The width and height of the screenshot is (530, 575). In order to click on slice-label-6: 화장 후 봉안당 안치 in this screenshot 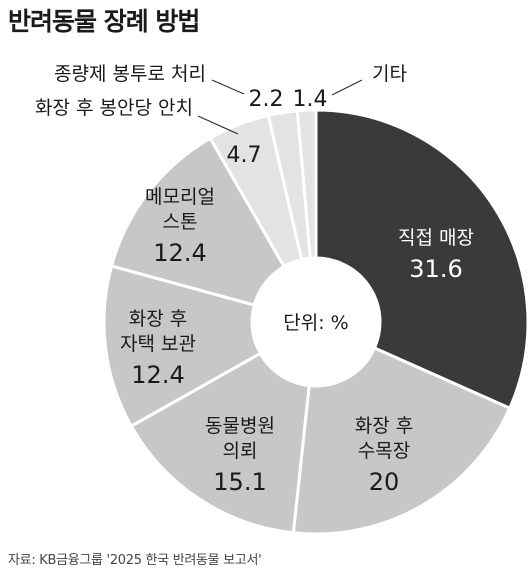, I will do `click(114, 108)`.